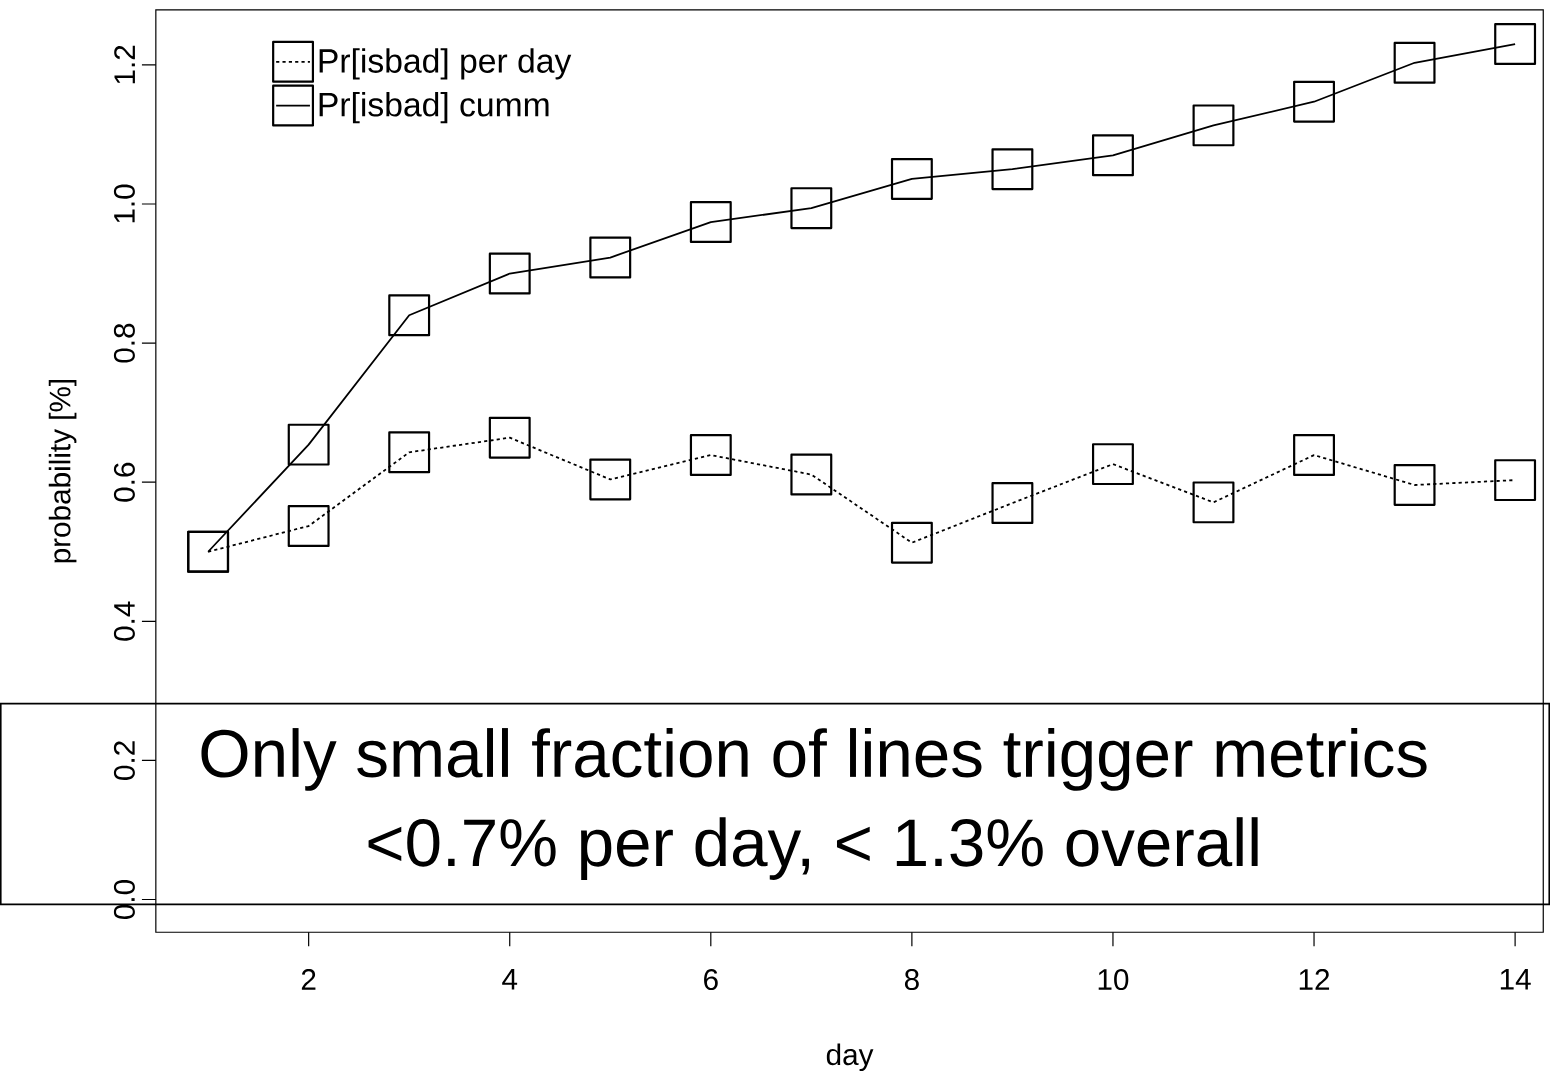 Image resolution: width=1550 pixels, height=1078 pixels. Describe the element at coordinates (814, 759) in the screenshot. I see `annotation: Only small fraction of lines trigger metrics` at that location.